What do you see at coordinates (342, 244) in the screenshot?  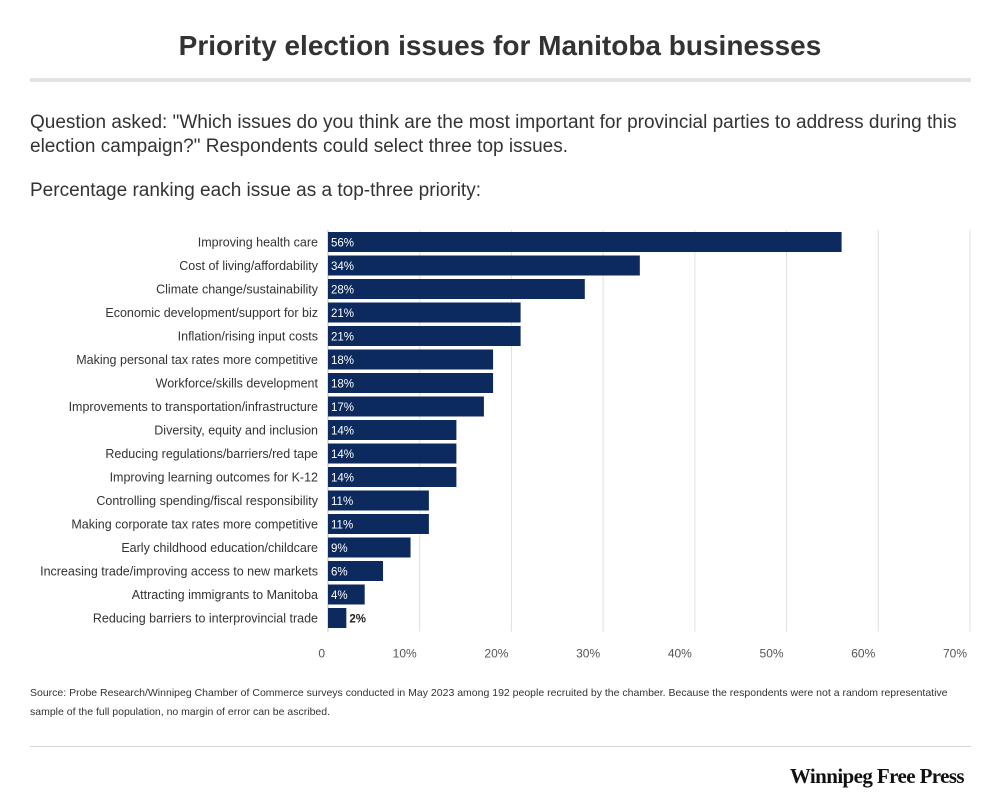 I see `value-label: 56%` at bounding box center [342, 244].